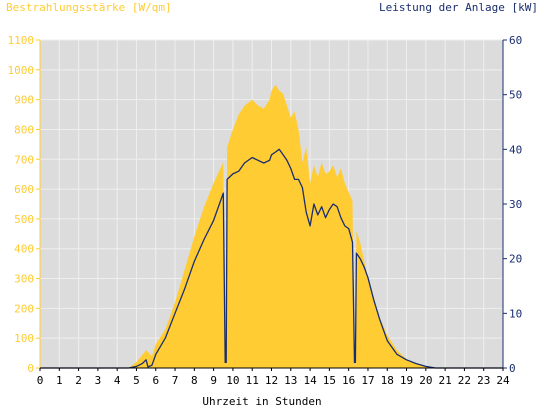 The image size is (544, 408). Describe the element at coordinates (40, 380) in the screenshot. I see `x-tick-label: 0` at that location.